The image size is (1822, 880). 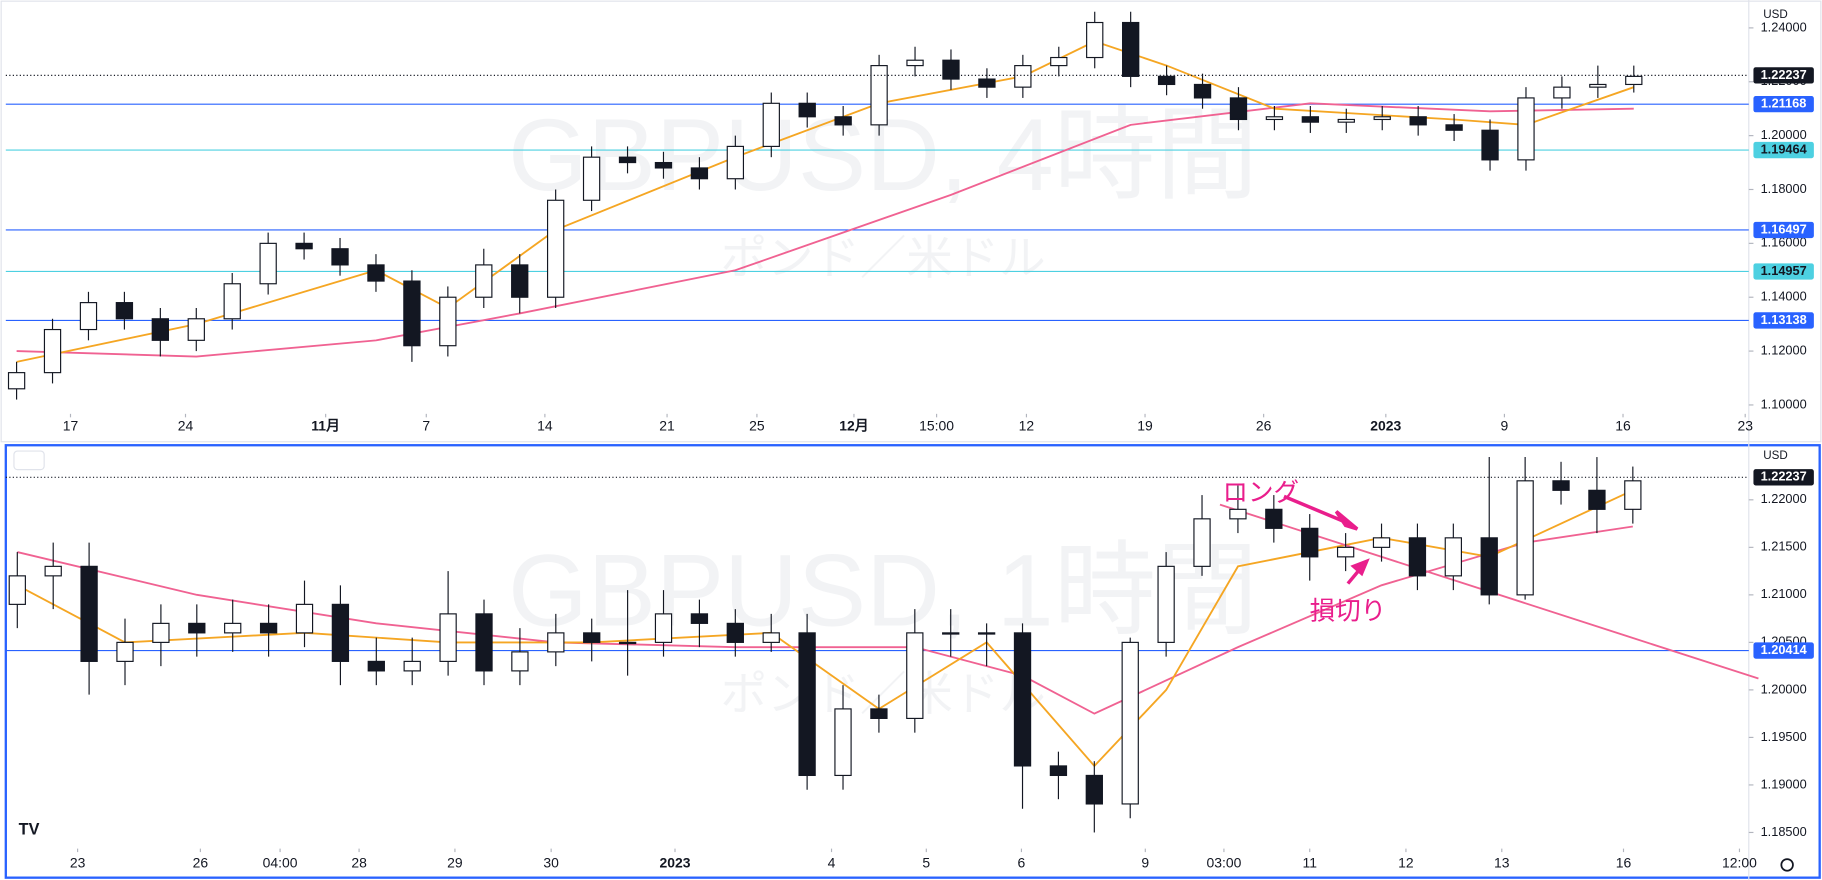 I want to click on y-tick-label: 1.18000, so click(x=1784, y=188).